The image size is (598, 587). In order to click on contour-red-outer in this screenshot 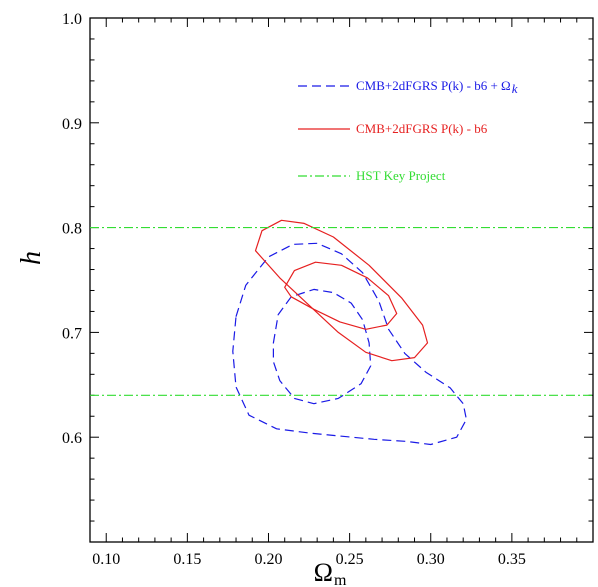, I will do `click(341, 290)`.